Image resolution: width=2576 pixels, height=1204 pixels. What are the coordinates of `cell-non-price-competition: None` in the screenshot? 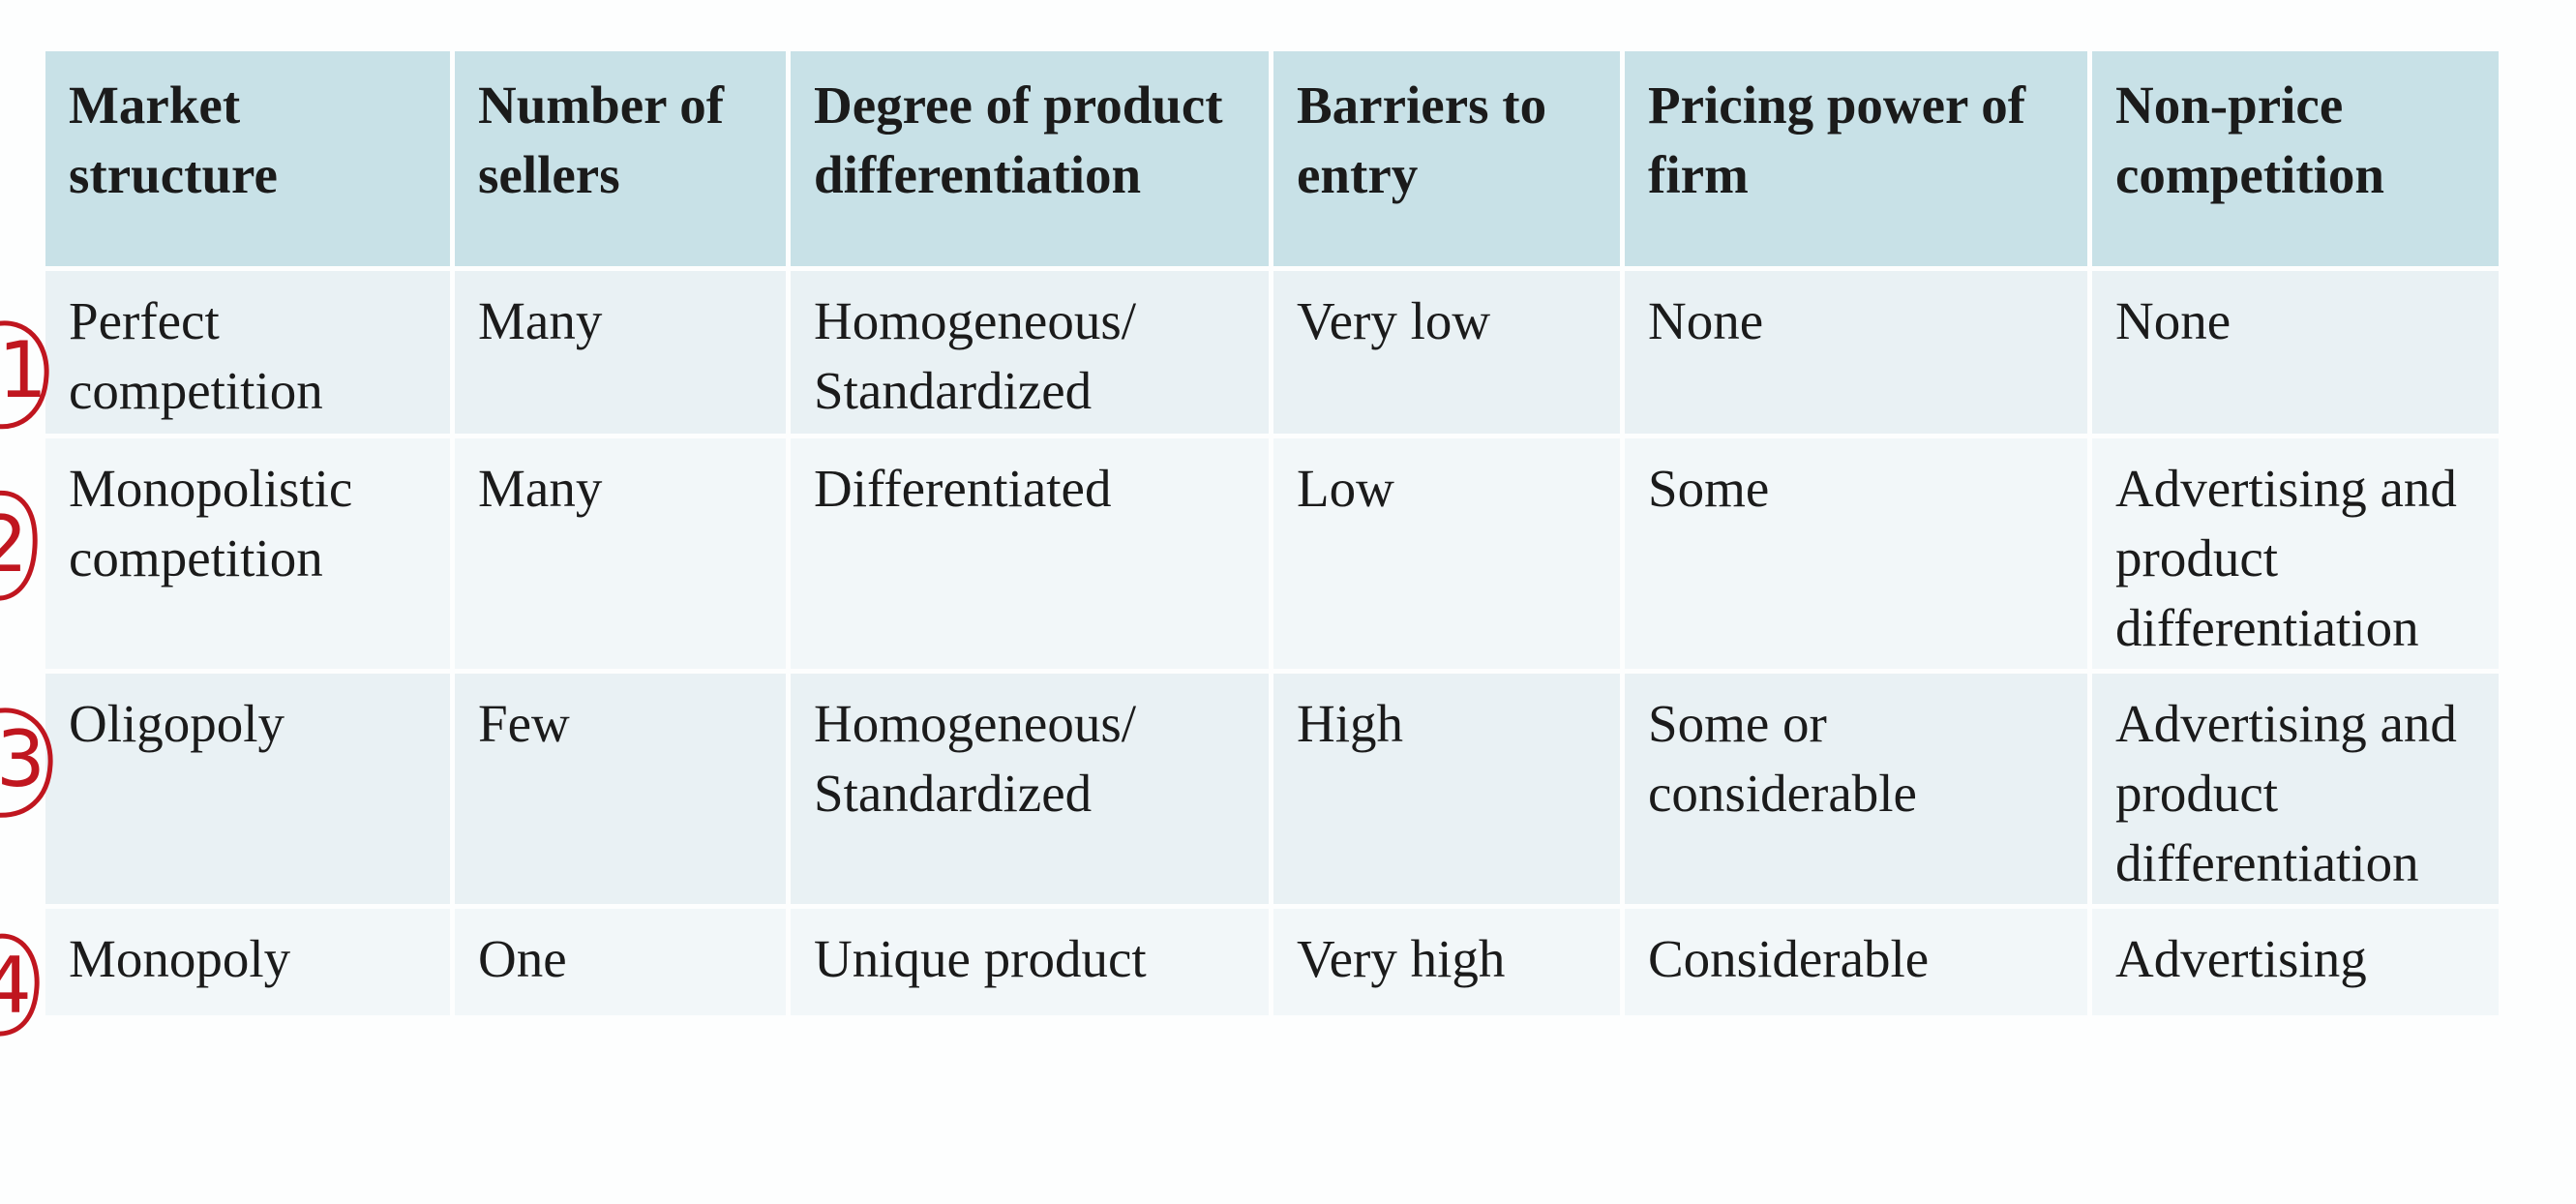 It's located at (2295, 352).